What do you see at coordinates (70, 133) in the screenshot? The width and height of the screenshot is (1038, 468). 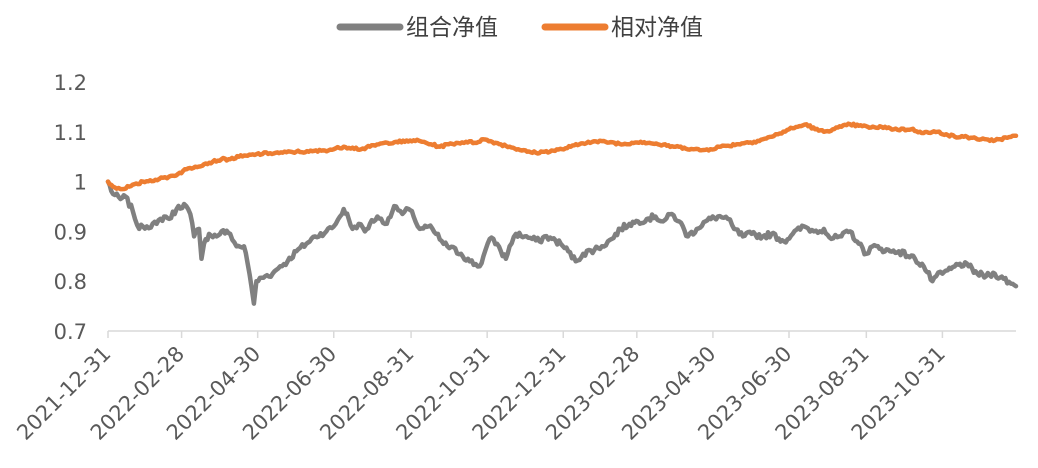 I see `y-tick-label: 1.1` at bounding box center [70, 133].